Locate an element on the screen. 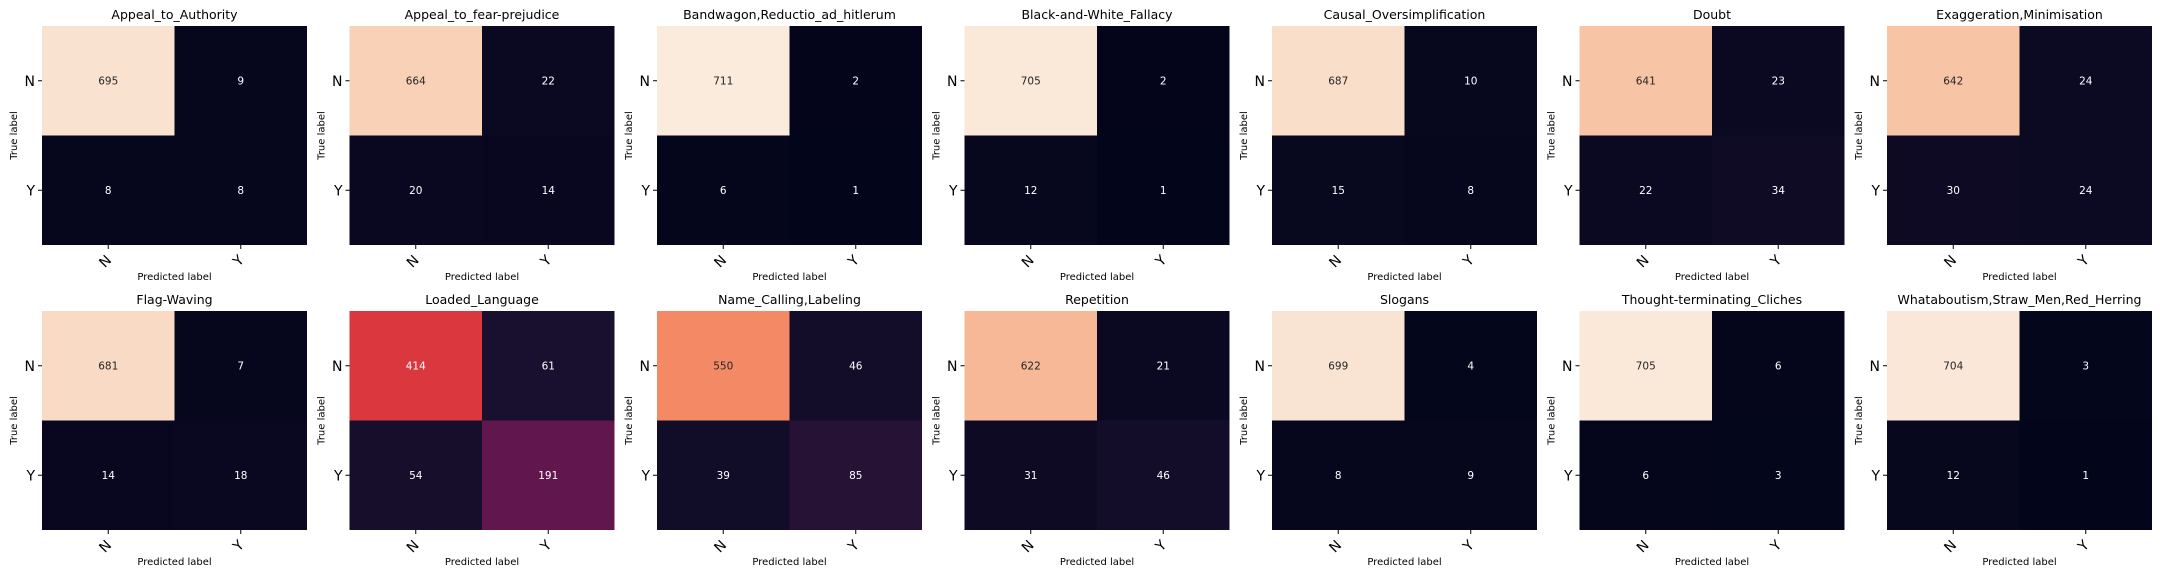 The image size is (2160, 576). cell-value: 3 is located at coordinates (1778, 476).